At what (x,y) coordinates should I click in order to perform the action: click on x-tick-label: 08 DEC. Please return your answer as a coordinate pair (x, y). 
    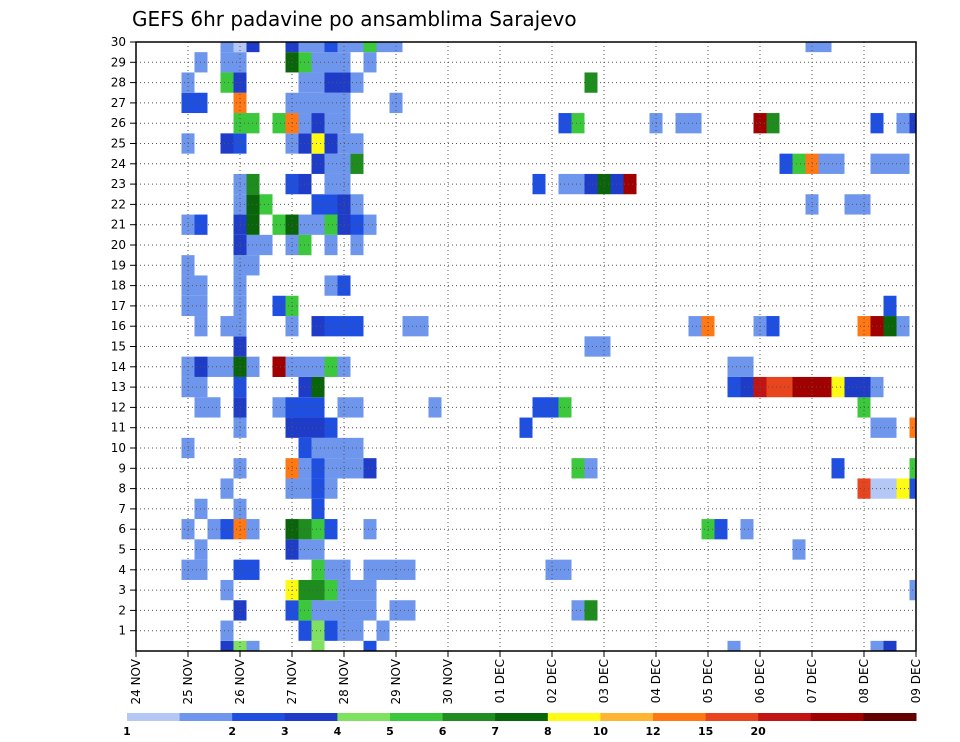
    Looking at the image, I should click on (864, 681).